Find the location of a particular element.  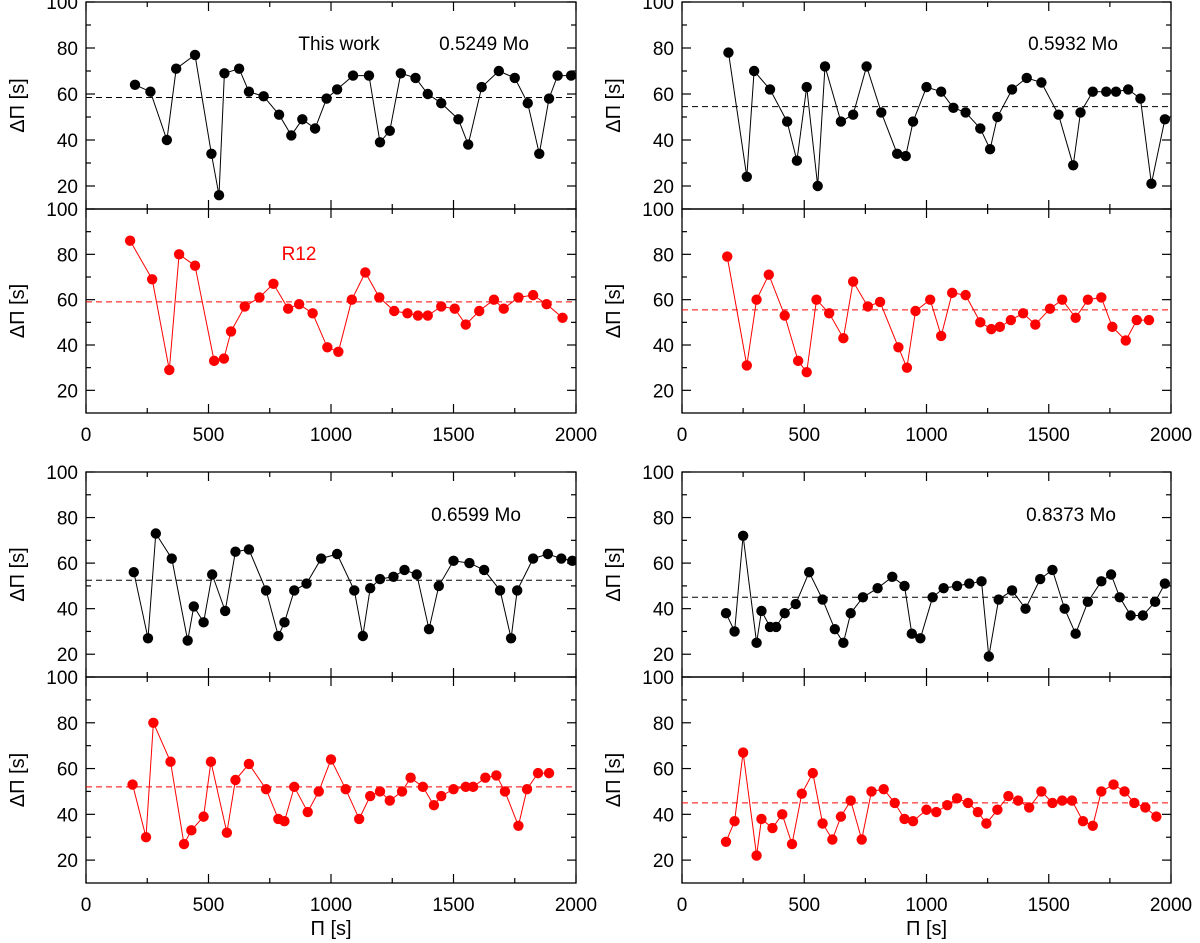

y-axis-title: ΔΠ [s] is located at coordinates (614, 105).